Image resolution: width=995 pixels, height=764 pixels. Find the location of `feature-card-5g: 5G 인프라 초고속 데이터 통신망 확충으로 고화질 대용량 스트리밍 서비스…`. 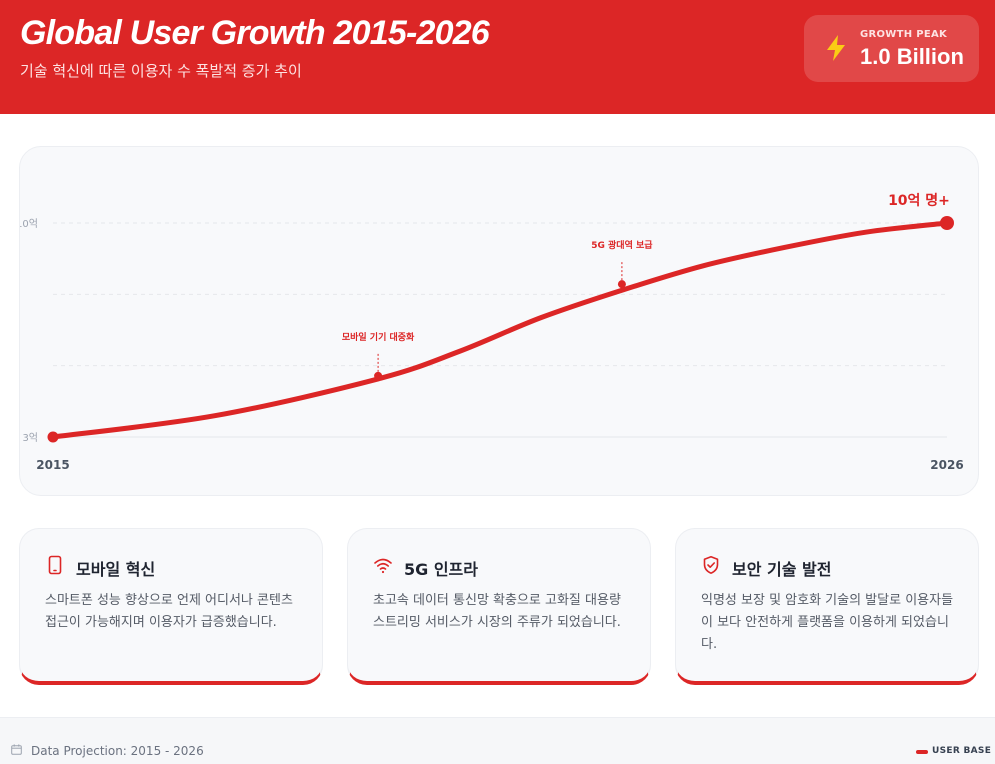

feature-card-5g: 5G 인프라 초고속 데이터 통신망 확충으로 고화질 대용량 스트리밍 서비스… is located at coordinates (499, 606).